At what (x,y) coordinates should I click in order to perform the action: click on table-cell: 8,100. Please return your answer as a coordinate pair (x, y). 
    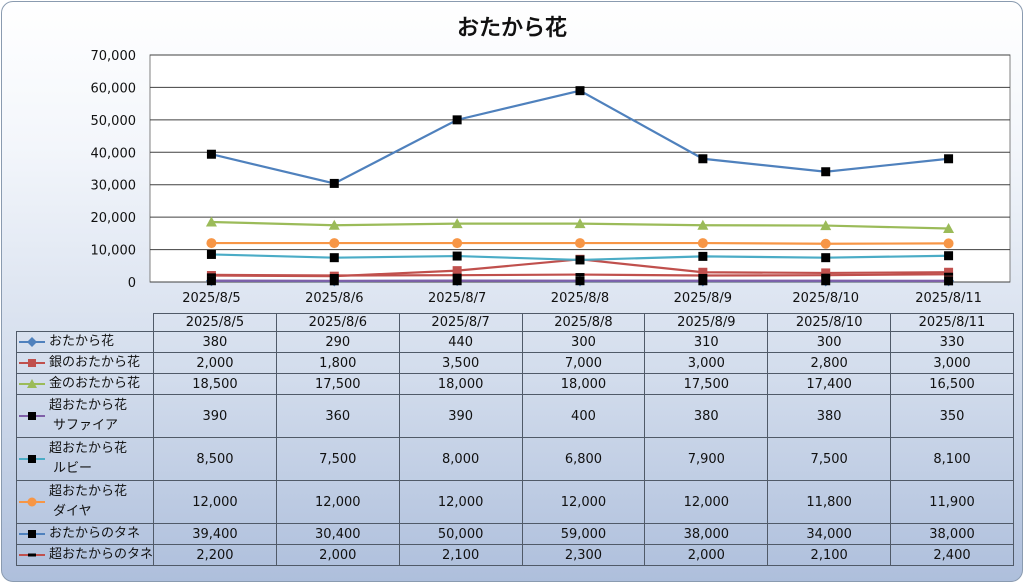
    Looking at the image, I should click on (952, 459).